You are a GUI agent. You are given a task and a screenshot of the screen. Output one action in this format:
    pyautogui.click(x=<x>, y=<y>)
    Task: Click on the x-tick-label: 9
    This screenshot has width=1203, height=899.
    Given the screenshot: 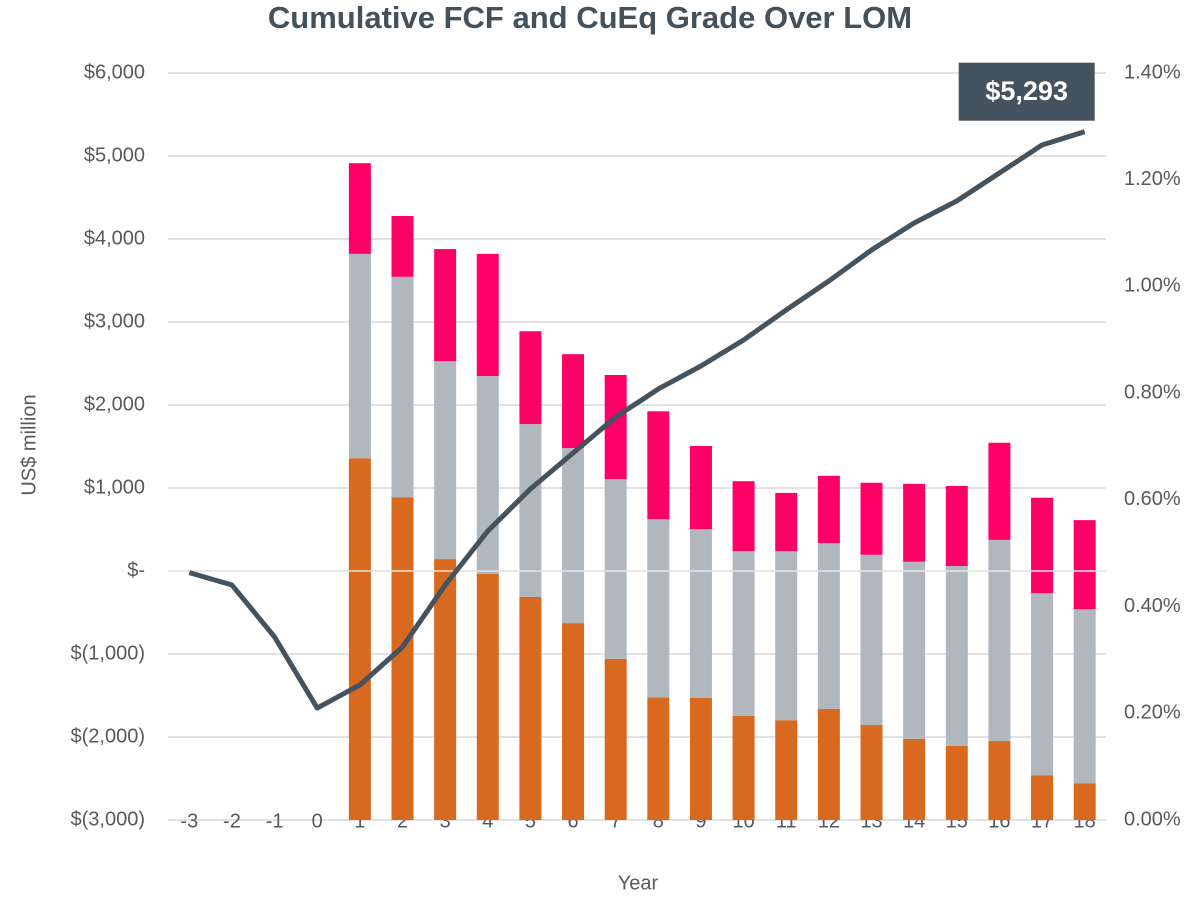 What is the action you would take?
    pyautogui.click(x=700, y=821)
    